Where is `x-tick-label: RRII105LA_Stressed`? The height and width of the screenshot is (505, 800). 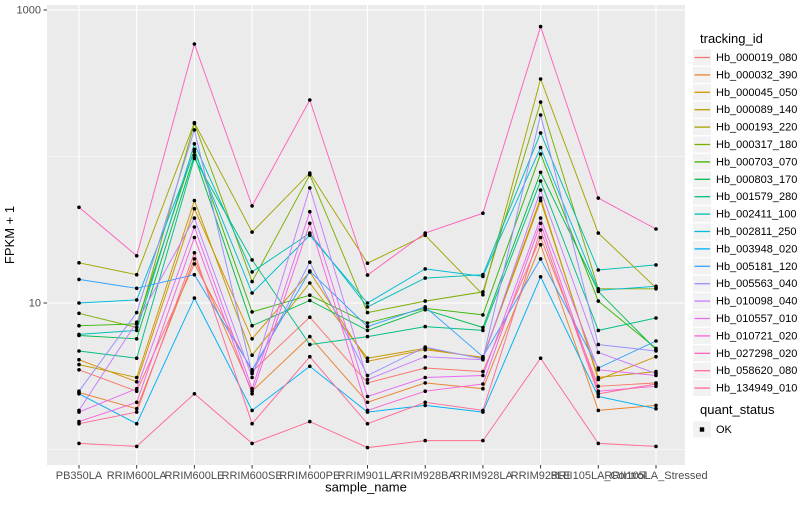 x-tick-label: RRII105LA_Stressed is located at coordinates (655, 476).